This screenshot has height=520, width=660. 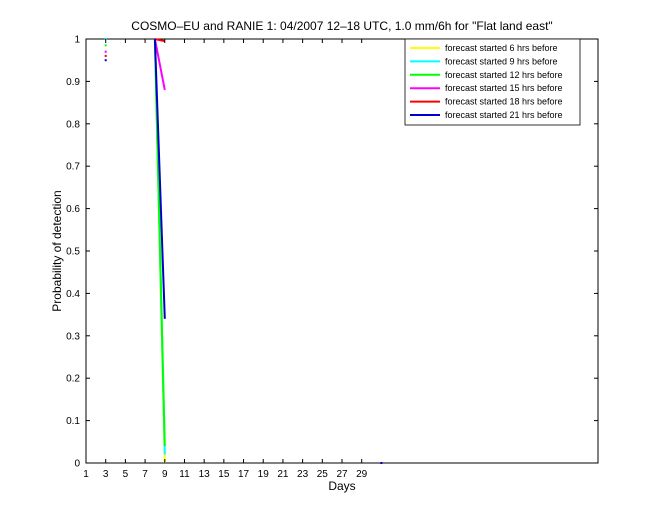 What do you see at coordinates (145, 474) in the screenshot?
I see `x-tick-label: 7` at bounding box center [145, 474].